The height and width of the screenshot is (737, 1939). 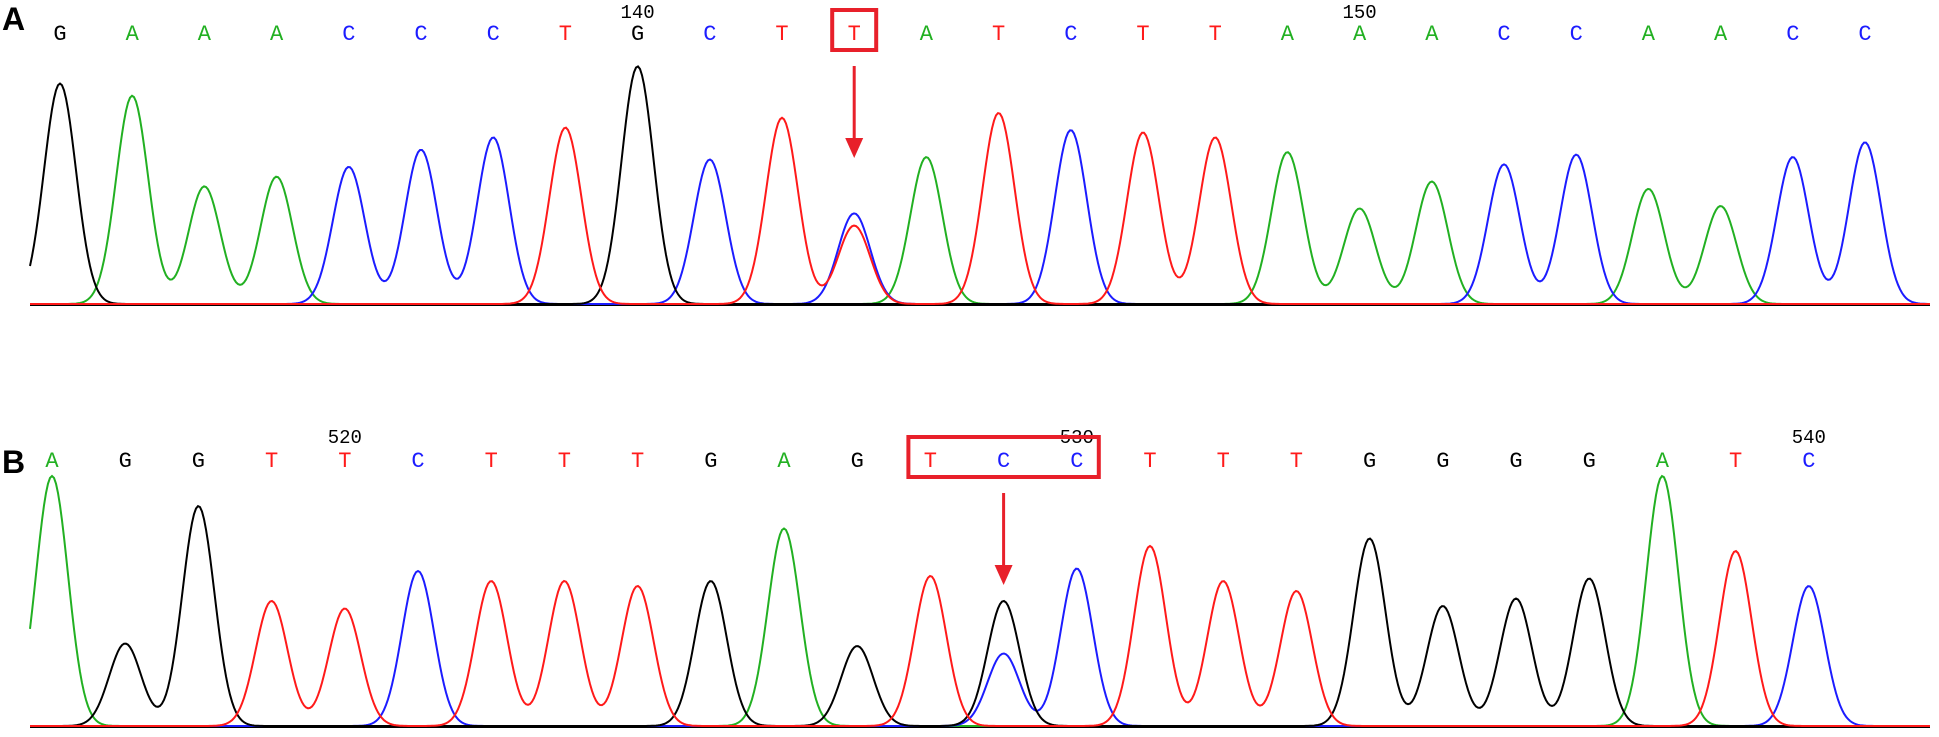 What do you see at coordinates (13, 462) in the screenshot?
I see `panel-label-b: B` at bounding box center [13, 462].